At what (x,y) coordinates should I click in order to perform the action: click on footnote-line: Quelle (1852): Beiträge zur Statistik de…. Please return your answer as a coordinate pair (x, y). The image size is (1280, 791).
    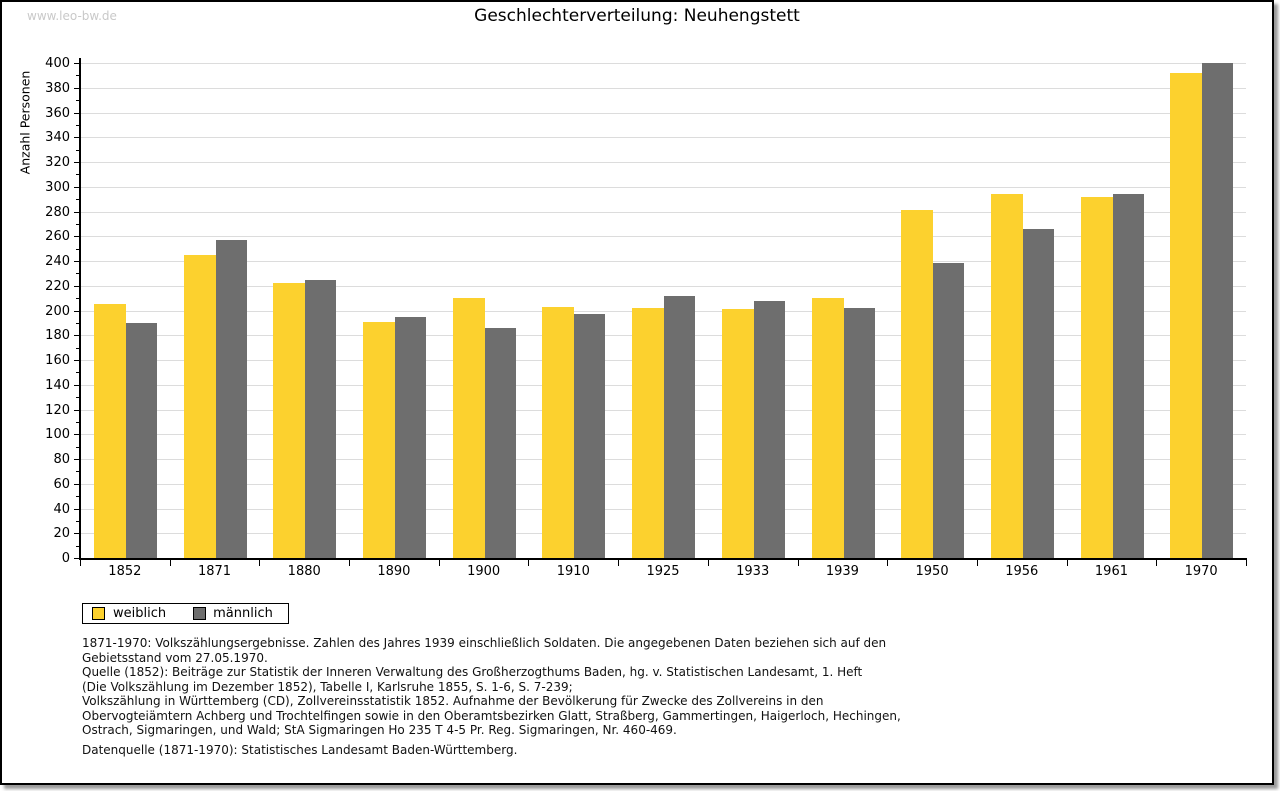
    Looking at the image, I should click on (472, 672).